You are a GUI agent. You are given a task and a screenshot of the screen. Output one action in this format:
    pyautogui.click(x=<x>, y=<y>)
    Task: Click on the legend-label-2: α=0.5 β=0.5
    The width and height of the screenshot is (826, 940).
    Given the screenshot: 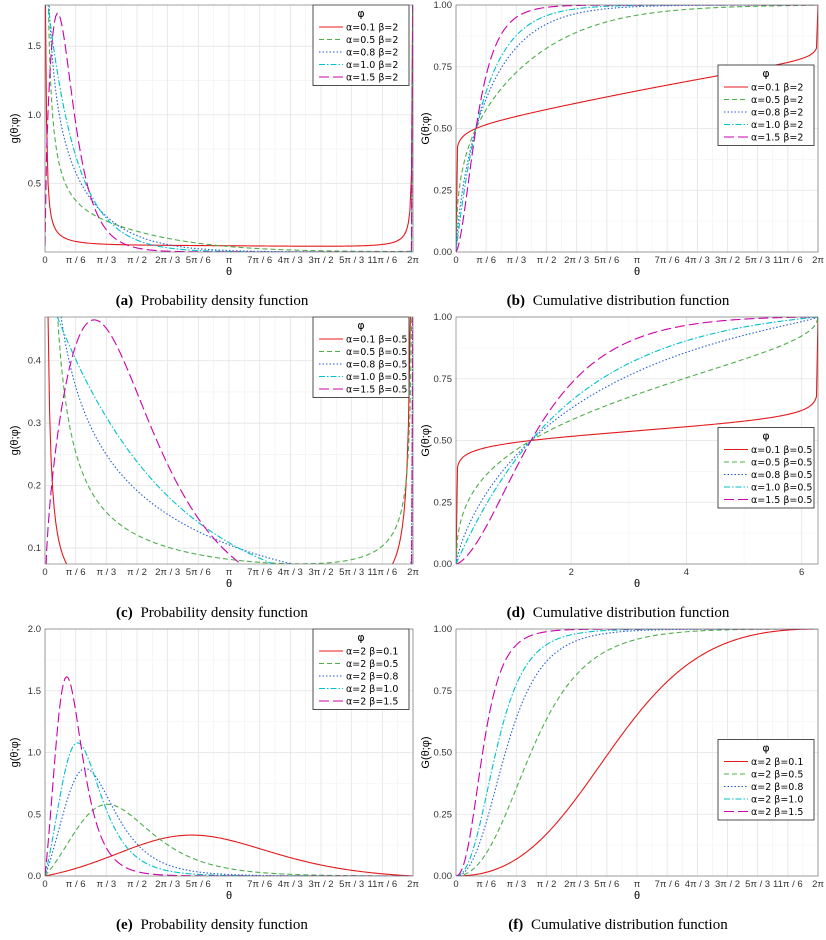 What is the action you would take?
    pyautogui.click(x=781, y=463)
    